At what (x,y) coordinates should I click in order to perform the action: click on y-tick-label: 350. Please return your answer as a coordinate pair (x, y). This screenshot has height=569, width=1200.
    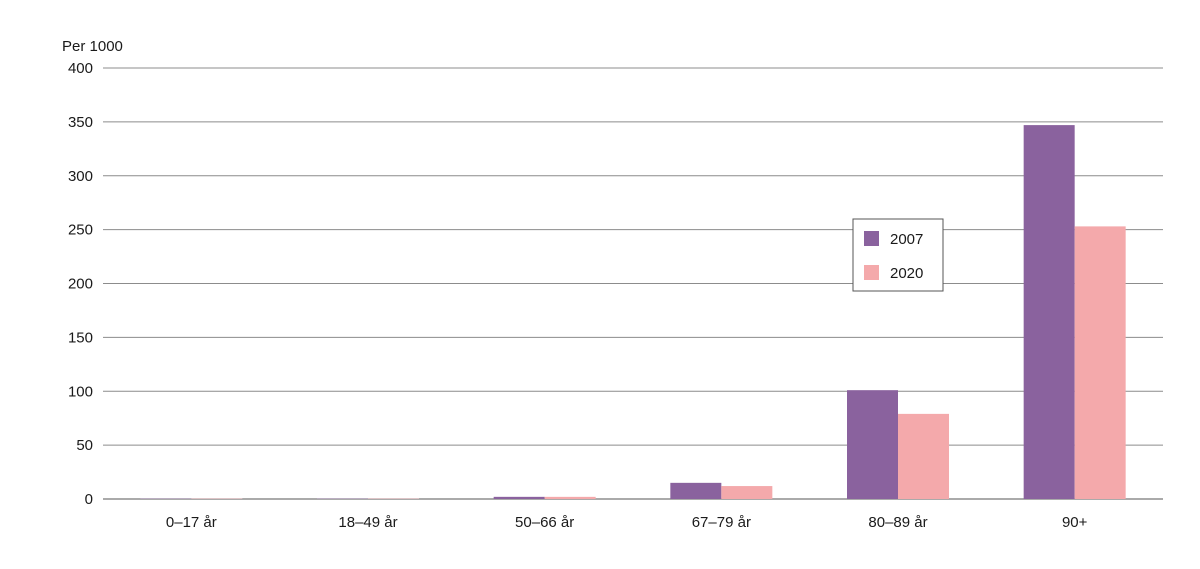
    Looking at the image, I should click on (80, 122).